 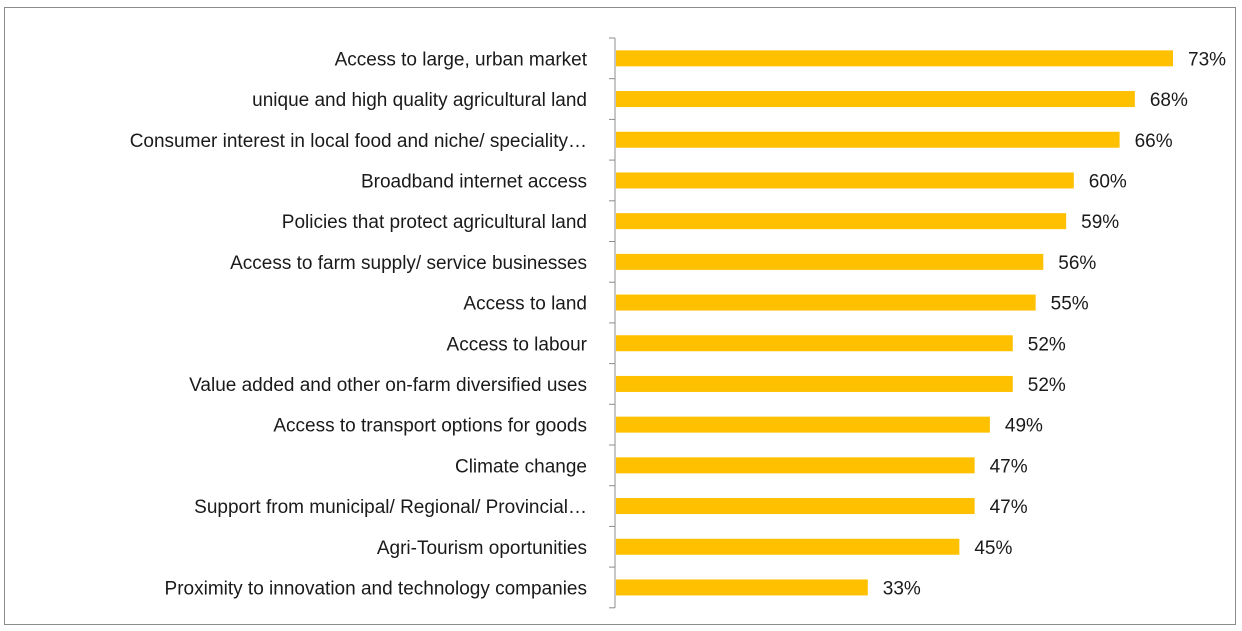 I want to click on category-label: Access to transport options for goods, so click(x=430, y=426).